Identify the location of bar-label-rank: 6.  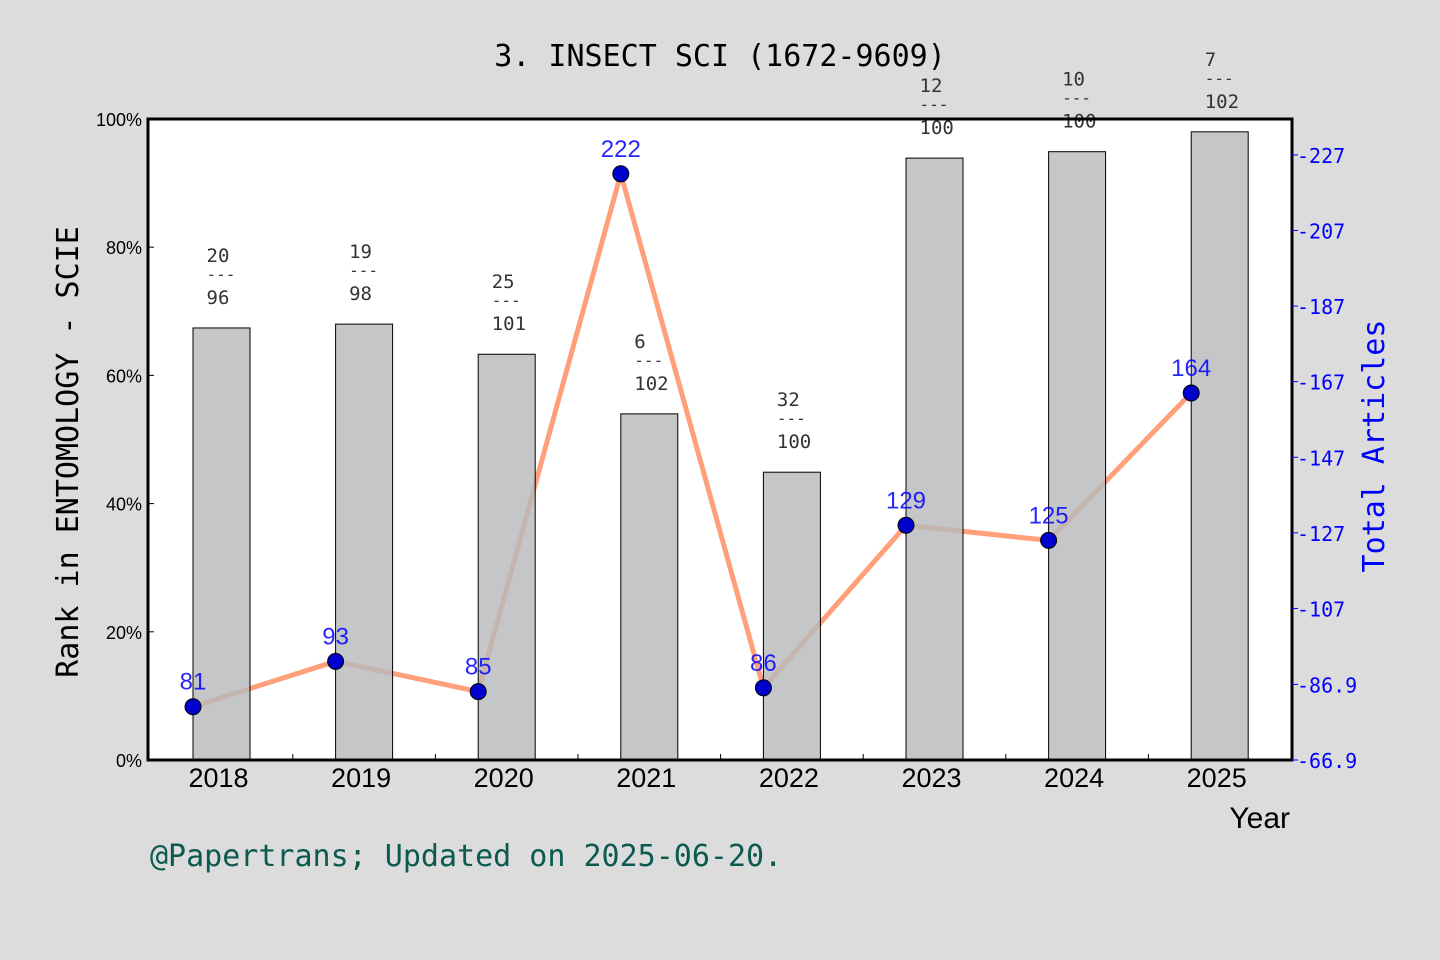
(639, 342).